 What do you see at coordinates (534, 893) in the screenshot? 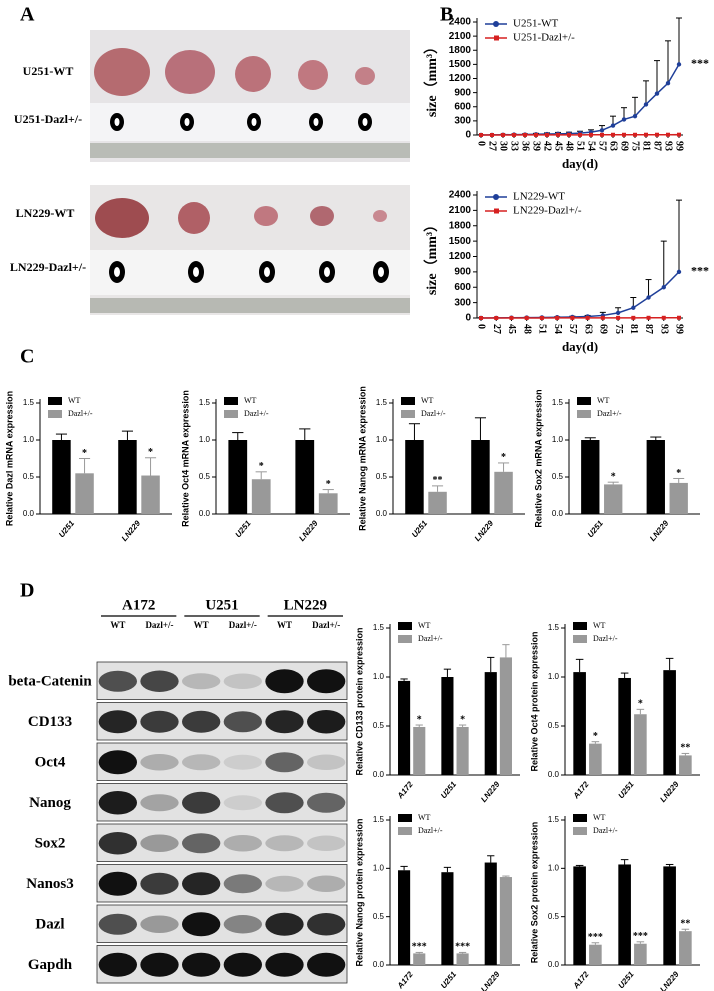
I see `y-axis-label: Relative Sox2 protein expression` at bounding box center [534, 893].